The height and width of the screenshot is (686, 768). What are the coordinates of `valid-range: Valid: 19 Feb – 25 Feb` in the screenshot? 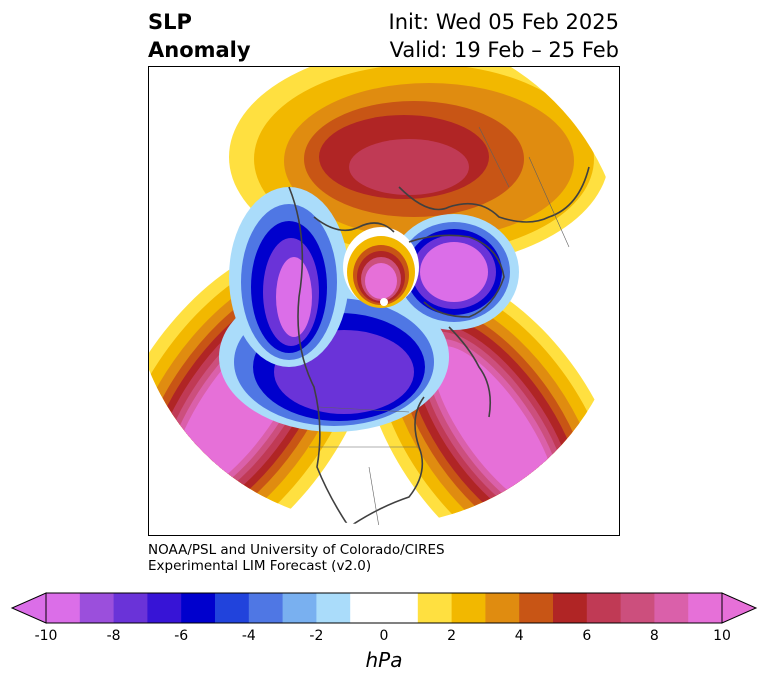 It's located at (504, 50).